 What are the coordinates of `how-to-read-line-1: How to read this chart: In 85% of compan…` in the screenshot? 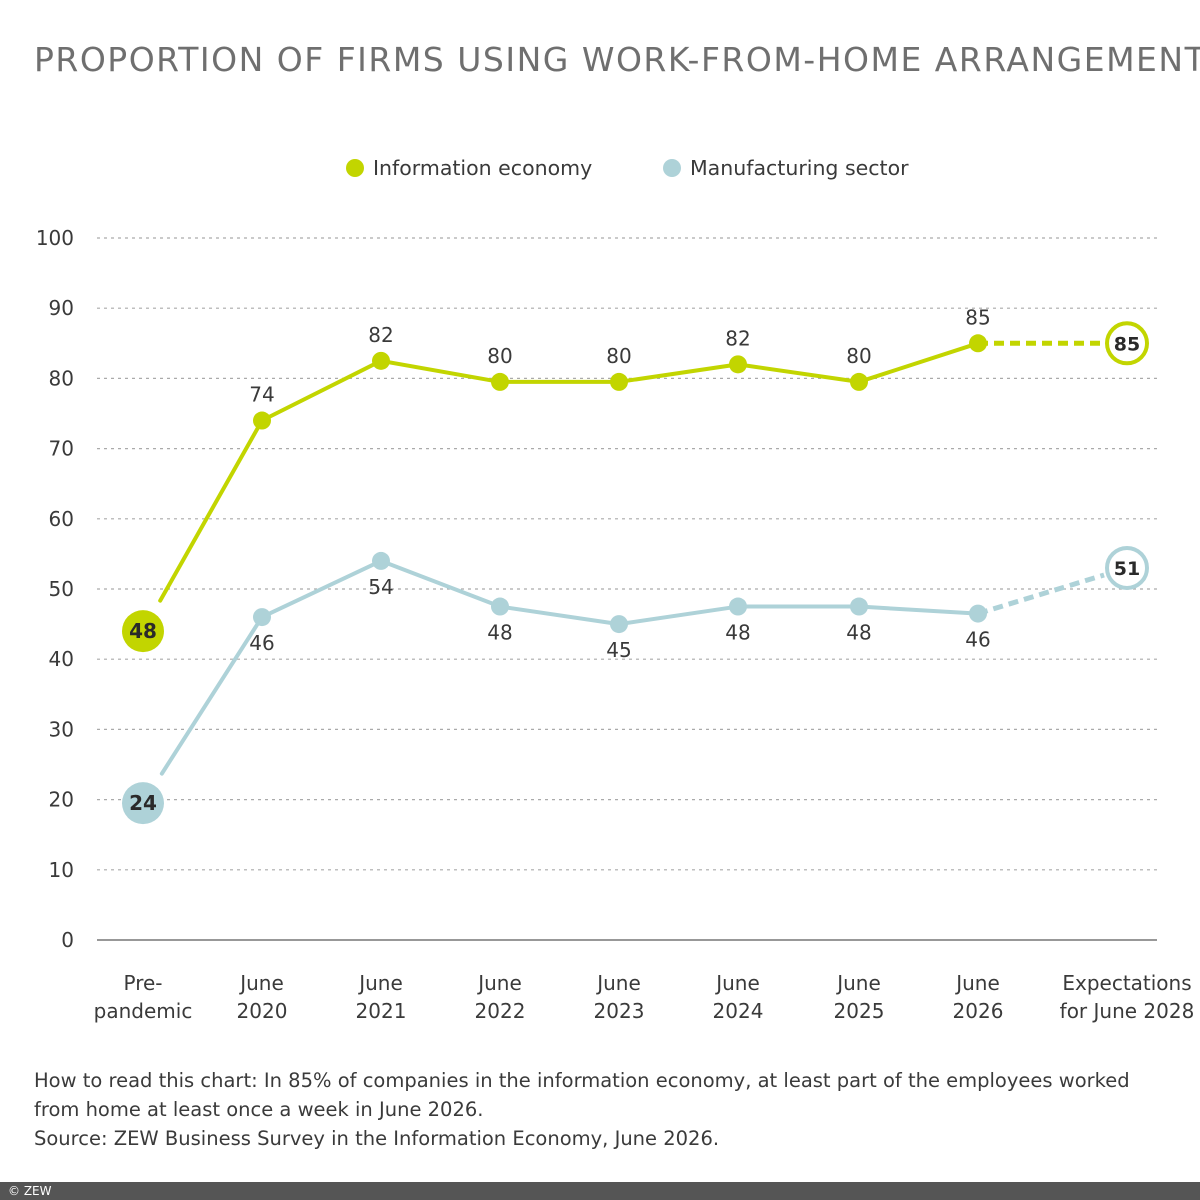 It's located at (582, 1080).